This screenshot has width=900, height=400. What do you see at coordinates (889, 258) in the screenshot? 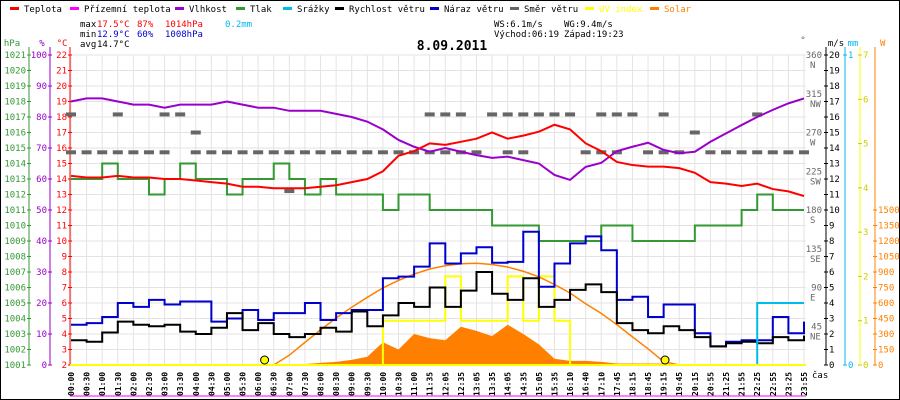
I see `axis-tick-label: 1050` at bounding box center [889, 258].